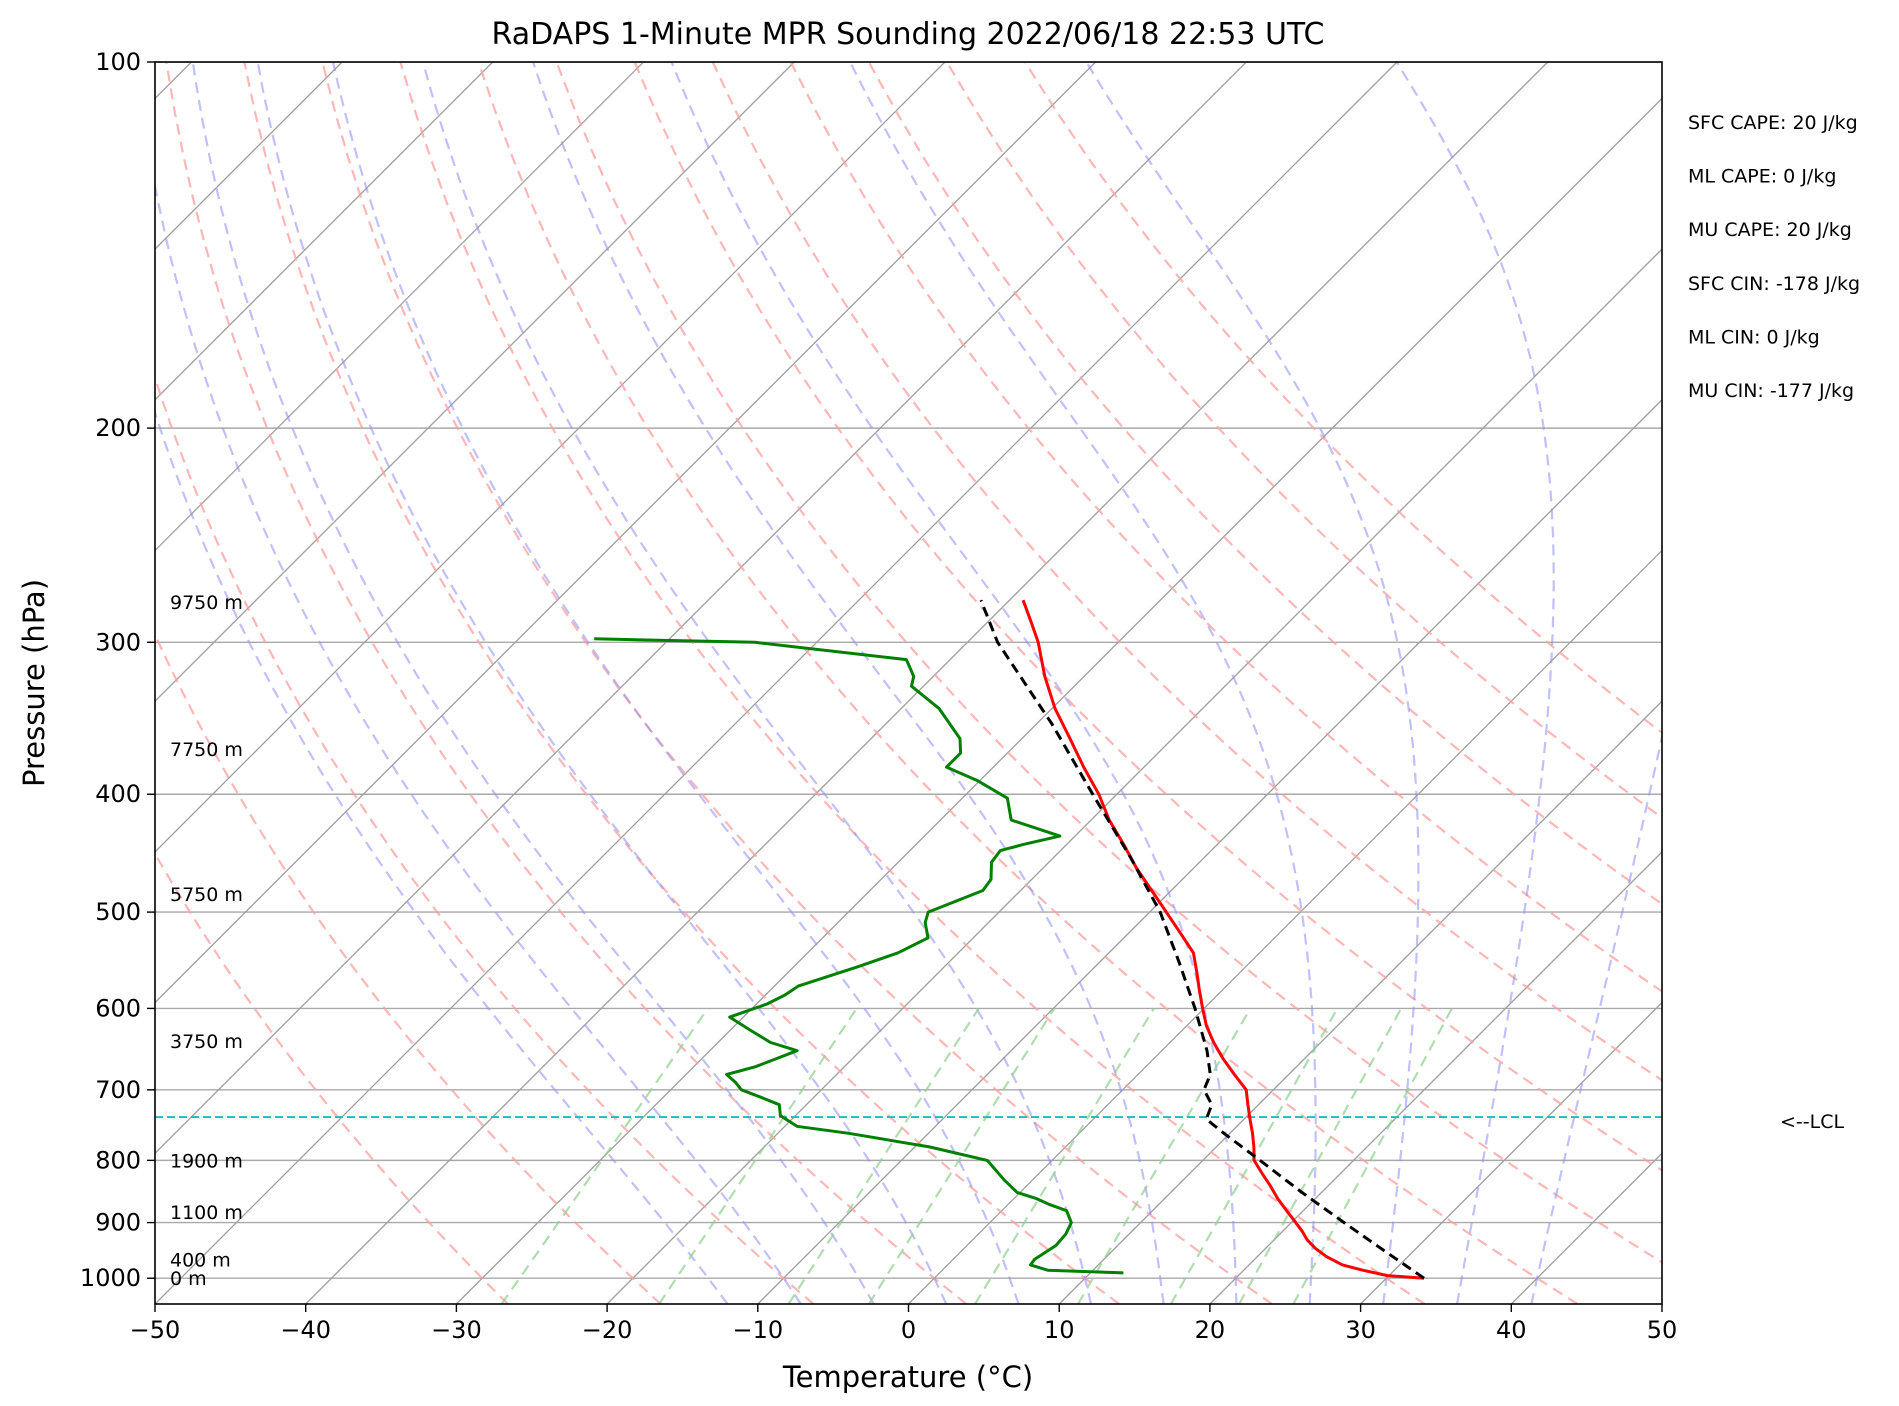 This screenshot has height=1406, width=1899. I want to click on x-tick-label: 10, so click(1059, 1330).